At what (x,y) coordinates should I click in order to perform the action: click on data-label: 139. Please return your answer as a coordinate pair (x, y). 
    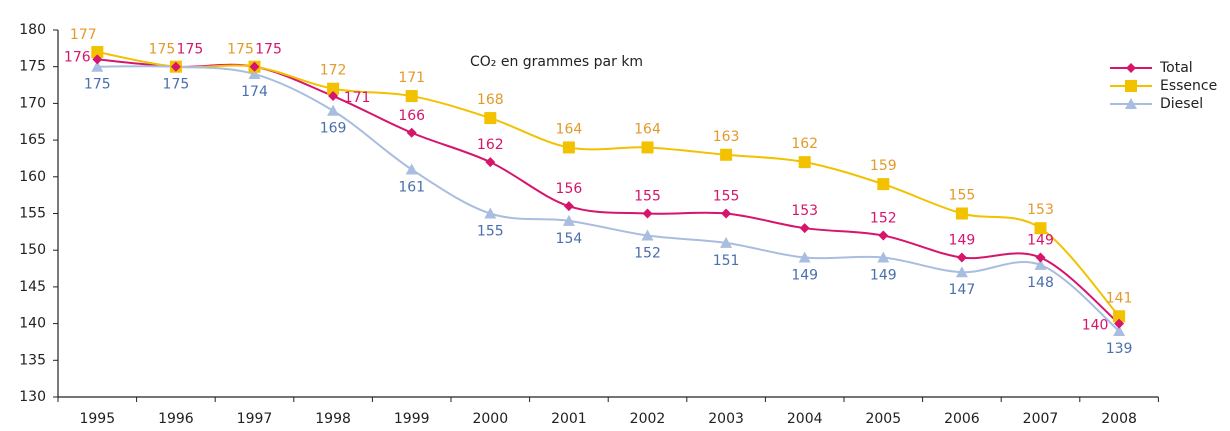
    Looking at the image, I should click on (1119, 349).